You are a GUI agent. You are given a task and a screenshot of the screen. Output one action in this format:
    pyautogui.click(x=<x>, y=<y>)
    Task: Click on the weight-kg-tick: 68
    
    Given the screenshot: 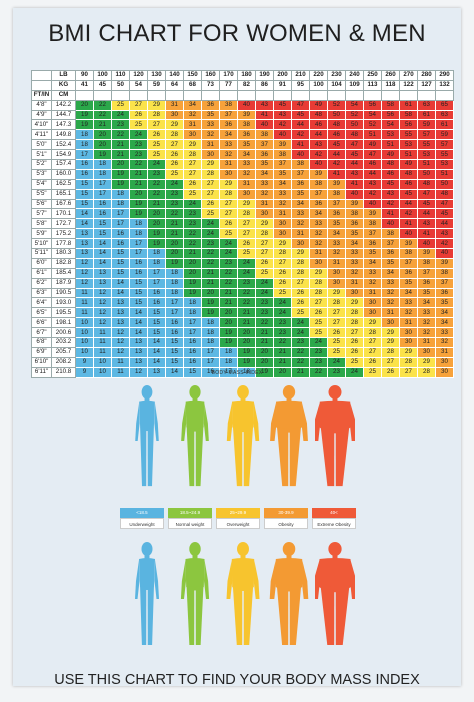 What is the action you would take?
    pyautogui.click(x=192, y=85)
    